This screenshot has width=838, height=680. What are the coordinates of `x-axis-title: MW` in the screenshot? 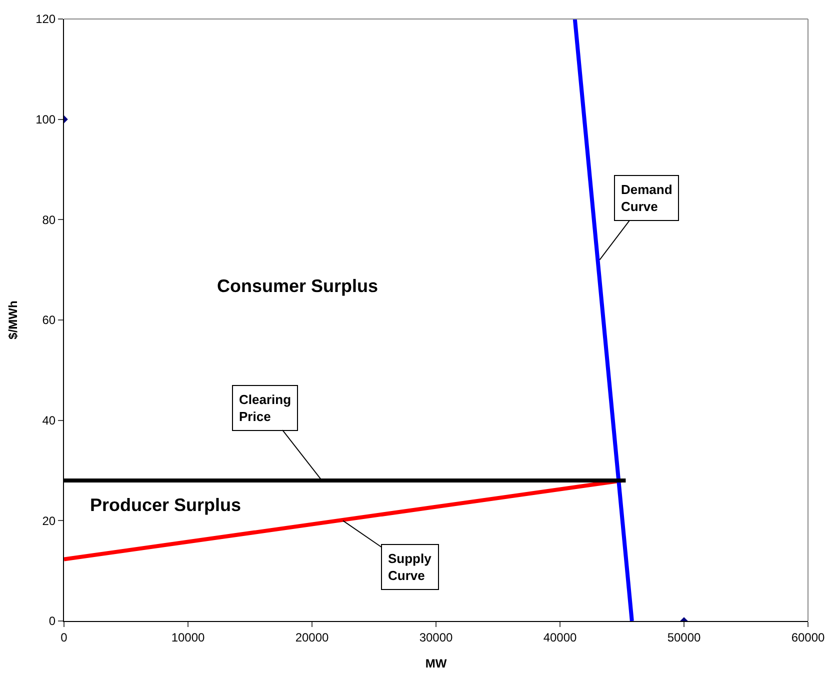 It's located at (436, 663).